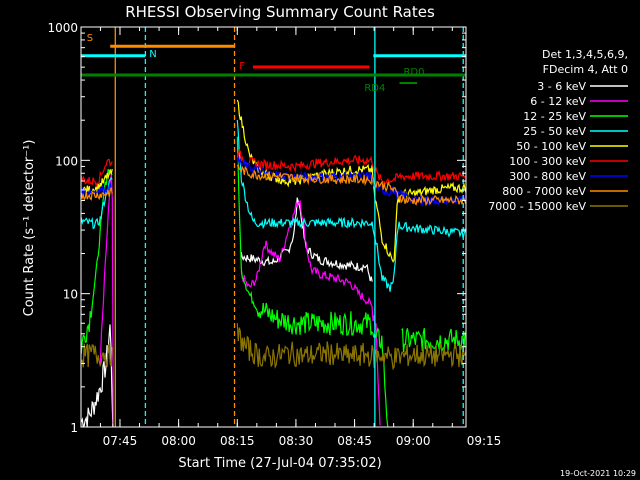  Describe the element at coordinates (554, 131) in the screenshot. I see `legend-entry-3: 25 - 50 keV` at that location.